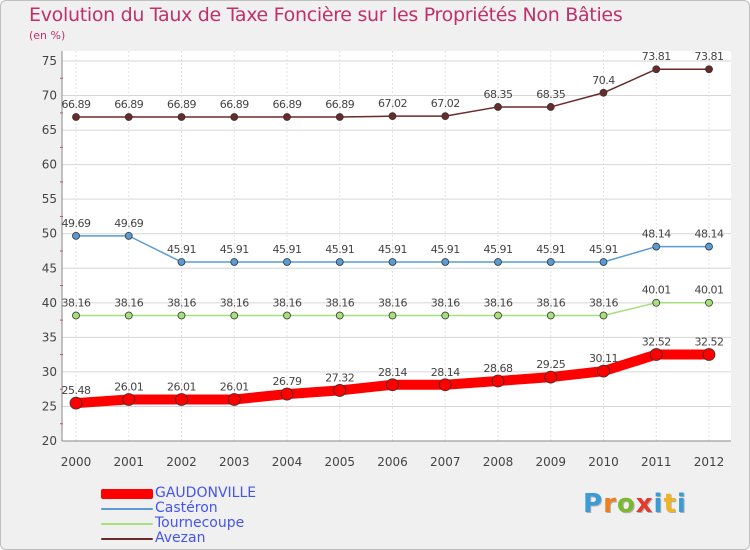 This screenshot has height=550, width=750. I want to click on x-tick-label: 2008, so click(498, 462).